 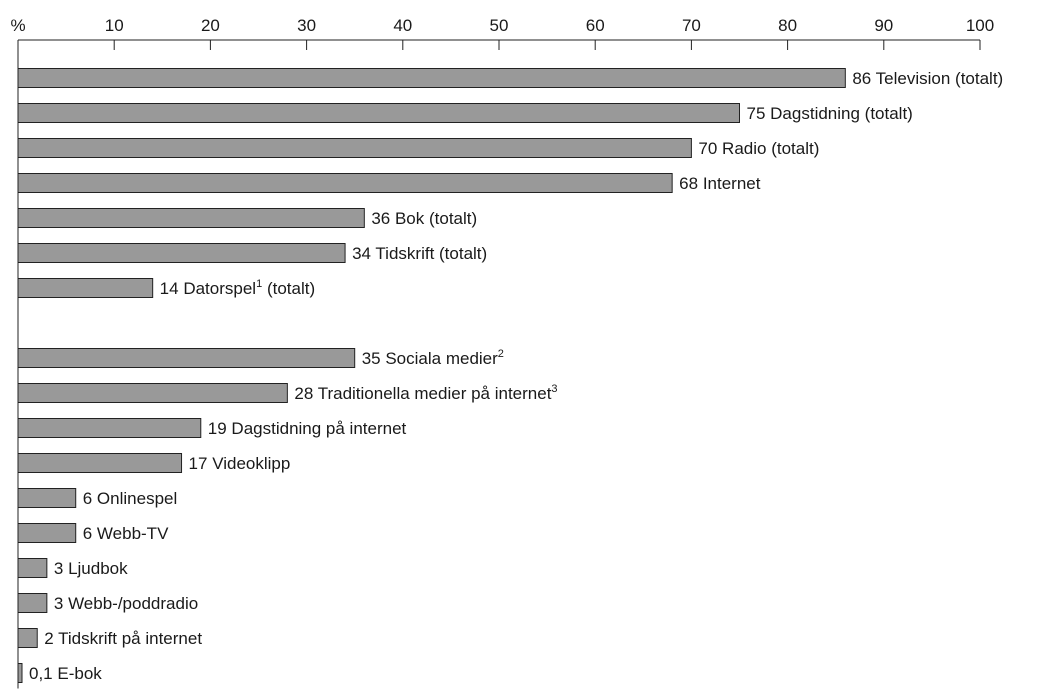 What do you see at coordinates (691, 25) in the screenshot?
I see `tick-label: 70` at bounding box center [691, 25].